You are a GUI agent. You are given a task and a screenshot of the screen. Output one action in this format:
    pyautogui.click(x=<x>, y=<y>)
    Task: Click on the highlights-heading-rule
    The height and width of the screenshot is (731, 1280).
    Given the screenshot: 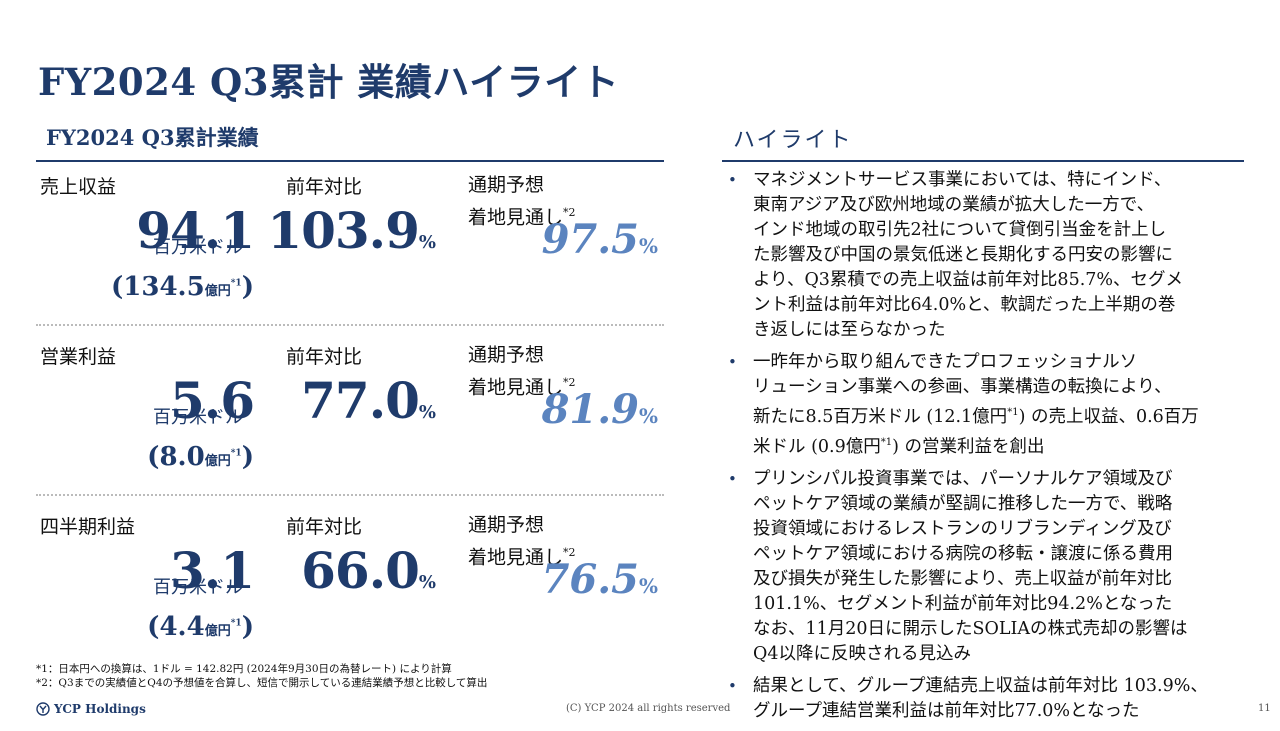 What is the action you would take?
    pyautogui.click(x=983, y=161)
    